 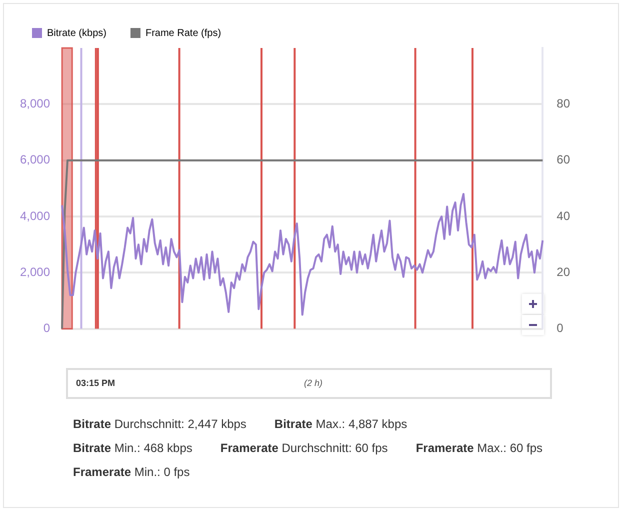 What do you see at coordinates (563, 103) in the screenshot?
I see `y2-tick-label: 80` at bounding box center [563, 103].